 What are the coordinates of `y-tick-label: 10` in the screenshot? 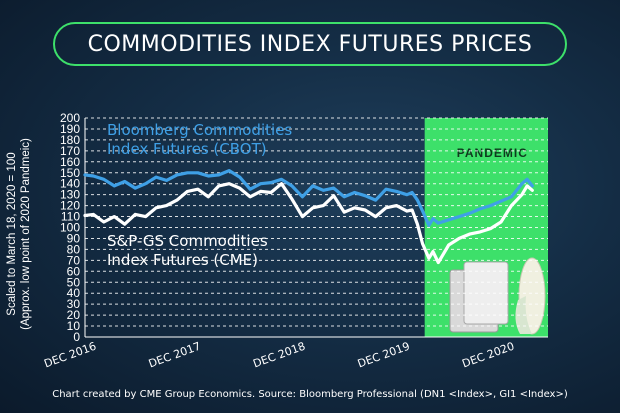 It's located at (74, 326).